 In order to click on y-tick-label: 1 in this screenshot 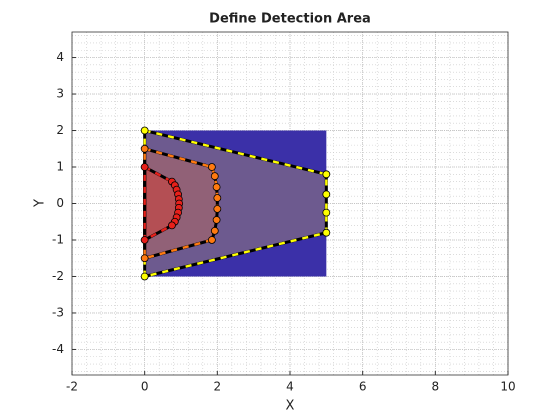, I will do `click(60, 167)`.